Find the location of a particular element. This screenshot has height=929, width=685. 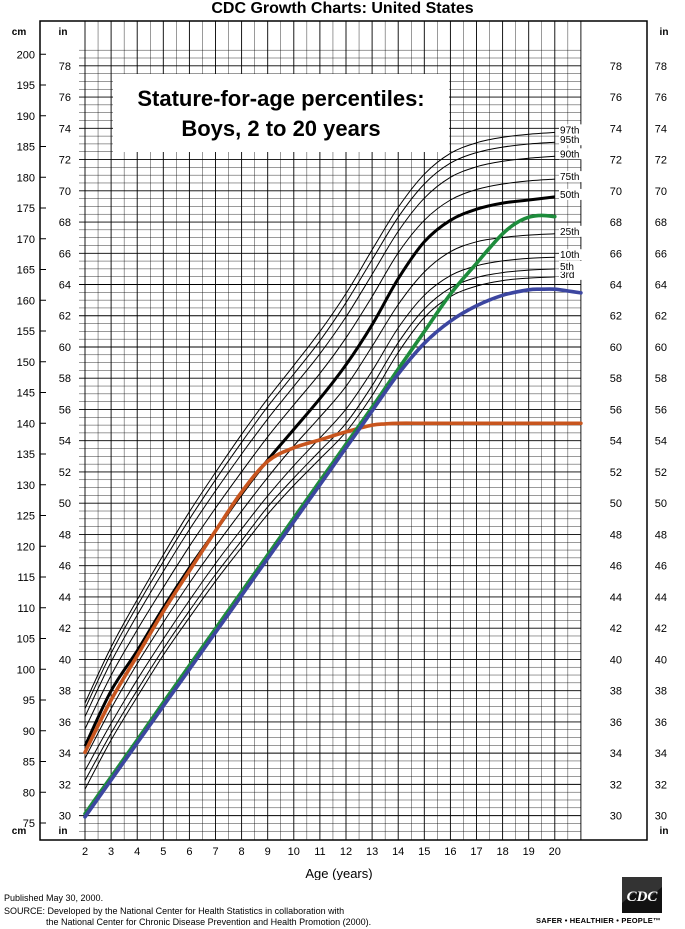

cm-tick-label: 120 is located at coordinates (26, 547).